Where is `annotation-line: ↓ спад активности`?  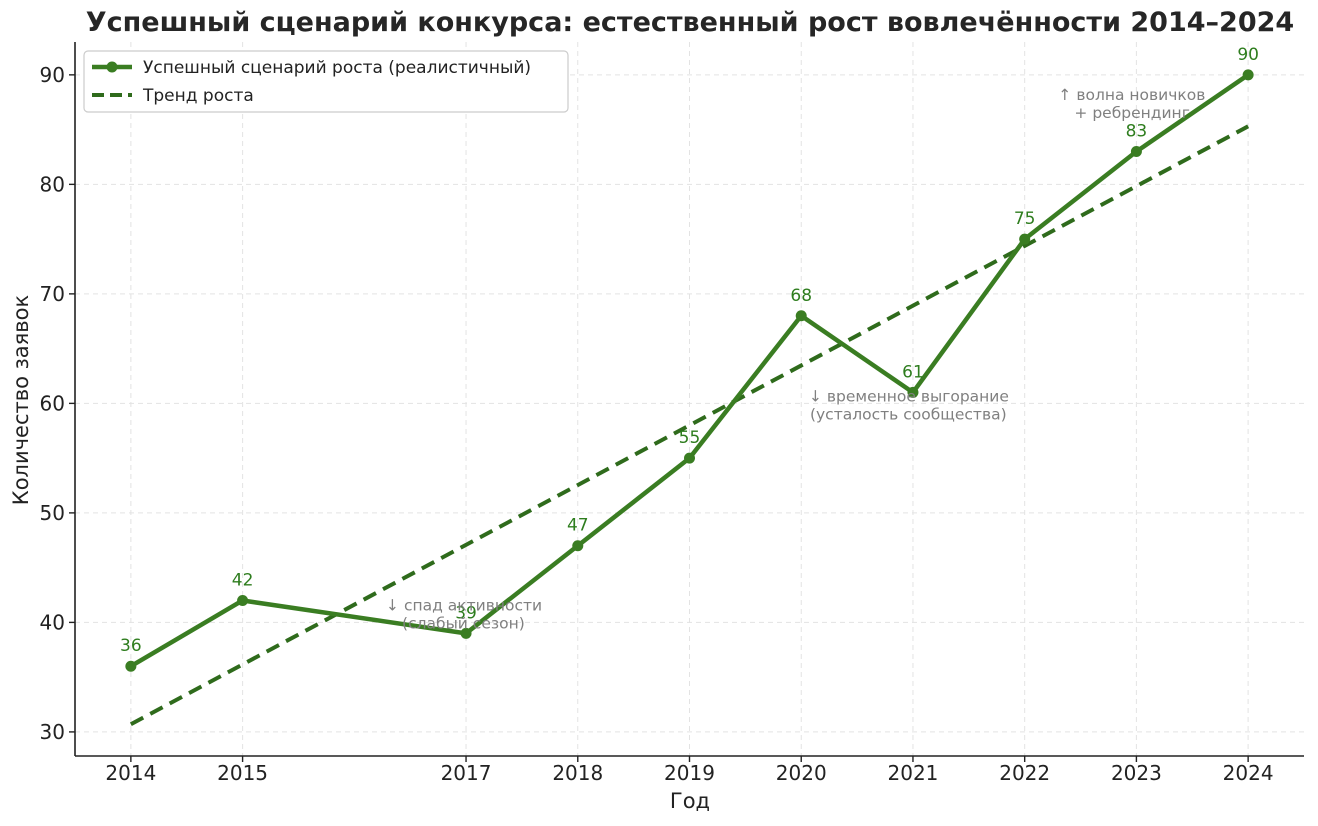
annotation-line: ↓ спад активности is located at coordinates (464, 605).